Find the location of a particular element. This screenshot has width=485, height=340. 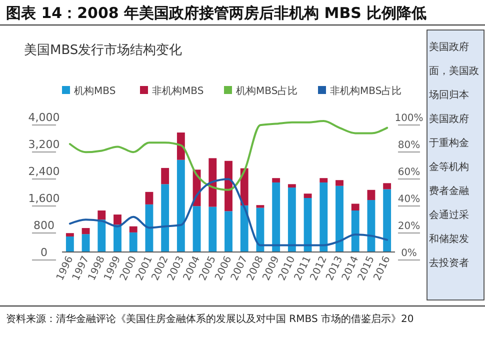

y2-tick-label: 100% is located at coordinates (409, 118).